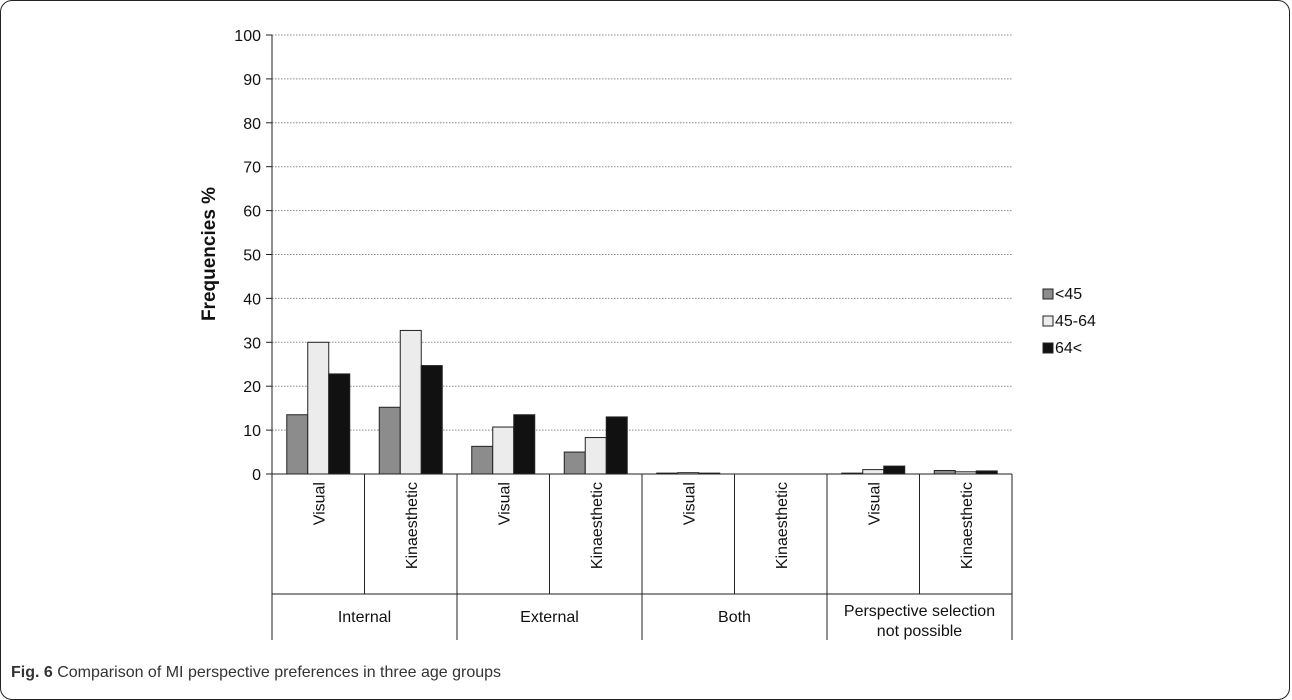  I want to click on x-group-label: External, so click(549, 617).